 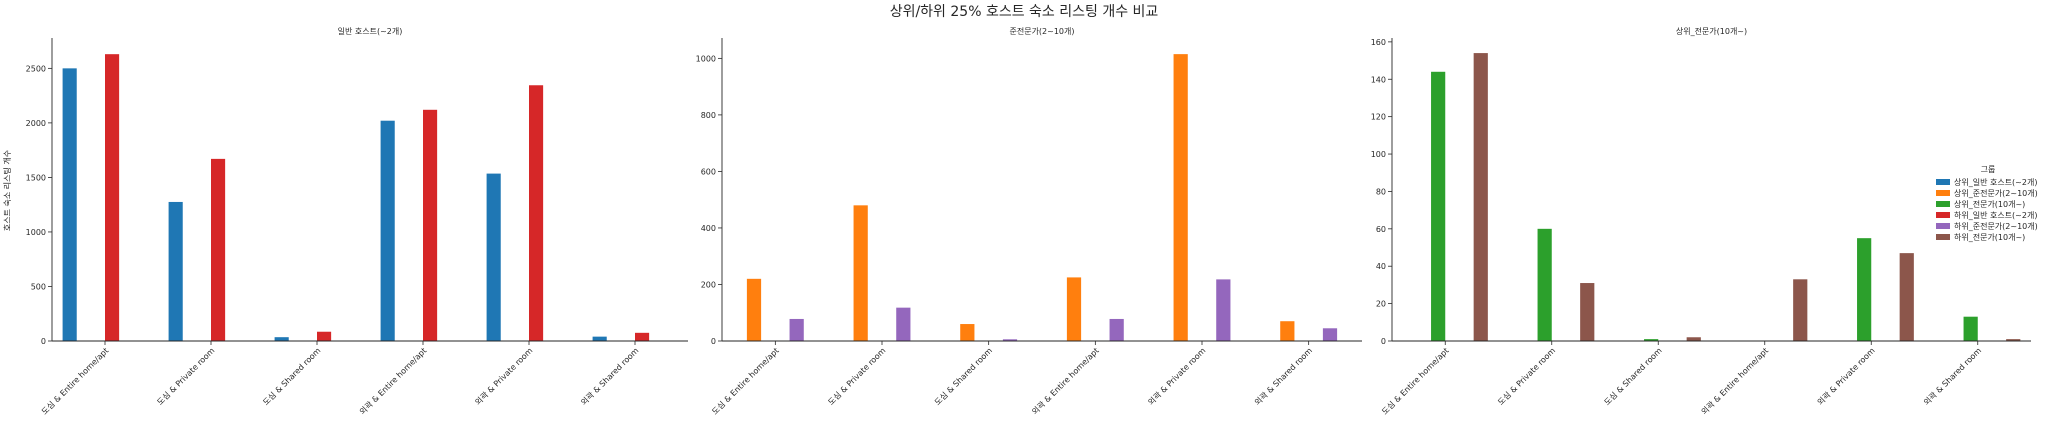 What do you see at coordinates (1024, 12) in the screenshot?
I see `chart-title: 상위/하위 25% 호스트 숙소 리스팅 개수 비교` at bounding box center [1024, 12].